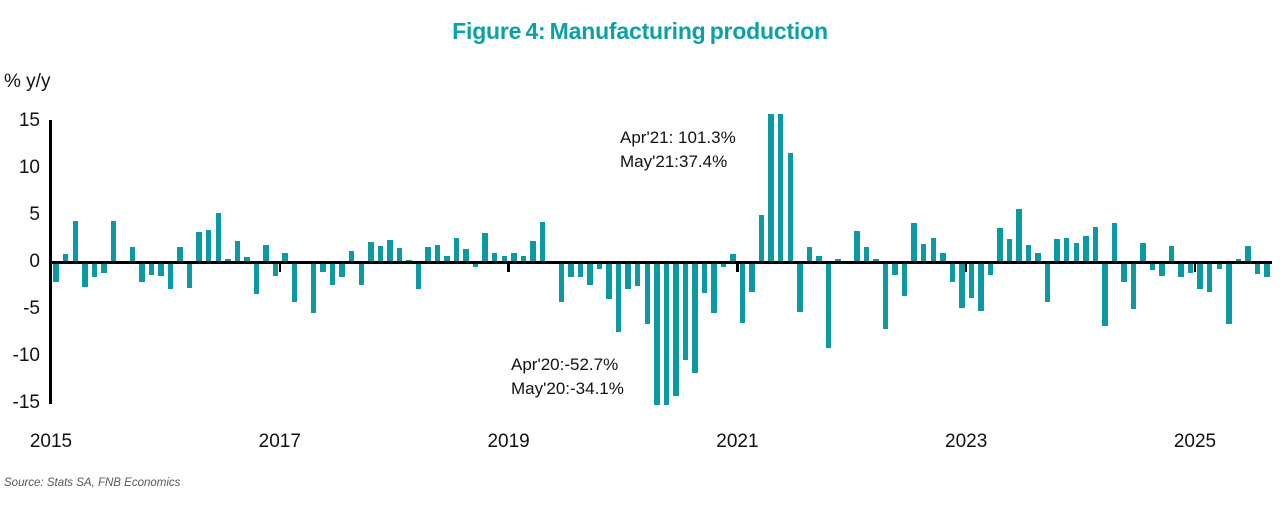 The width and height of the screenshot is (1280, 520). What do you see at coordinates (678, 137) in the screenshot?
I see `annotation-line: Apr'21: 101.3%` at bounding box center [678, 137].